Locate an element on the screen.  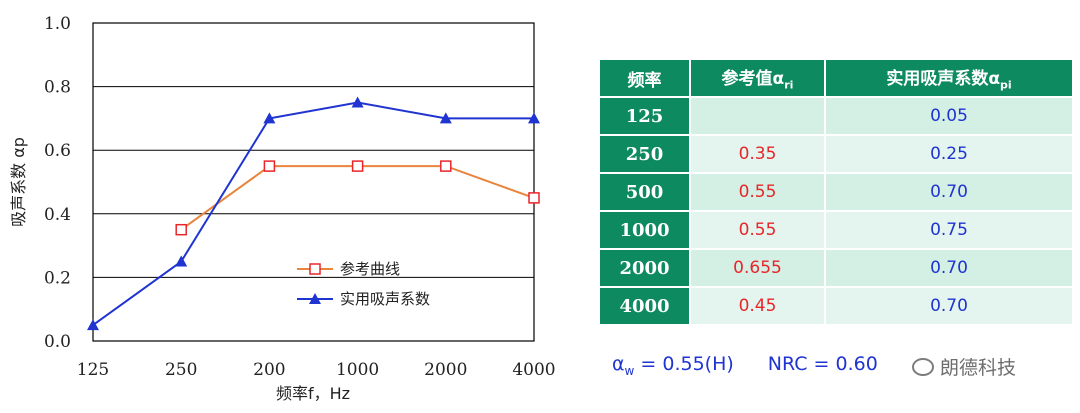
alpha-w-value: = 0.55(H) is located at coordinates (684, 364).